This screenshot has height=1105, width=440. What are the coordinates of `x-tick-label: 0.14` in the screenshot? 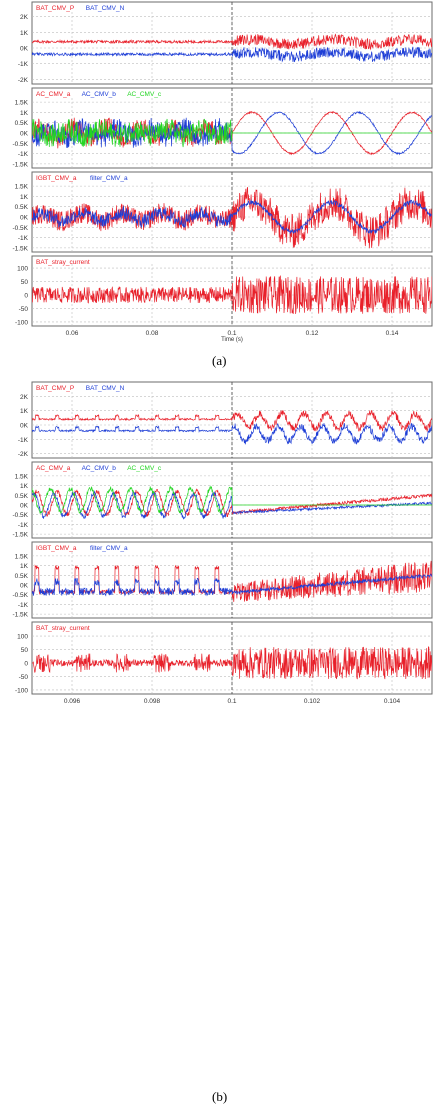 It's located at (392, 333).